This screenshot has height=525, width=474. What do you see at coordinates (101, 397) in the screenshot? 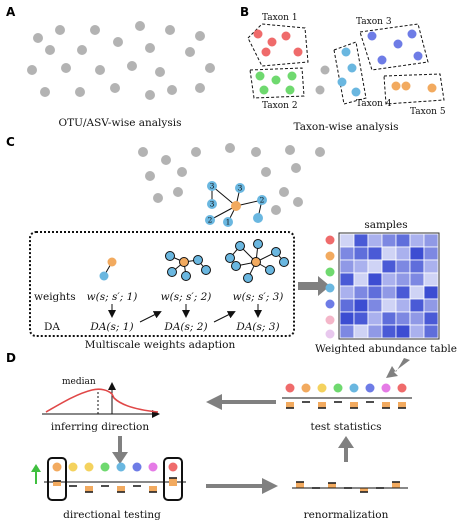
I see `direction-plot: median` at bounding box center [101, 397].